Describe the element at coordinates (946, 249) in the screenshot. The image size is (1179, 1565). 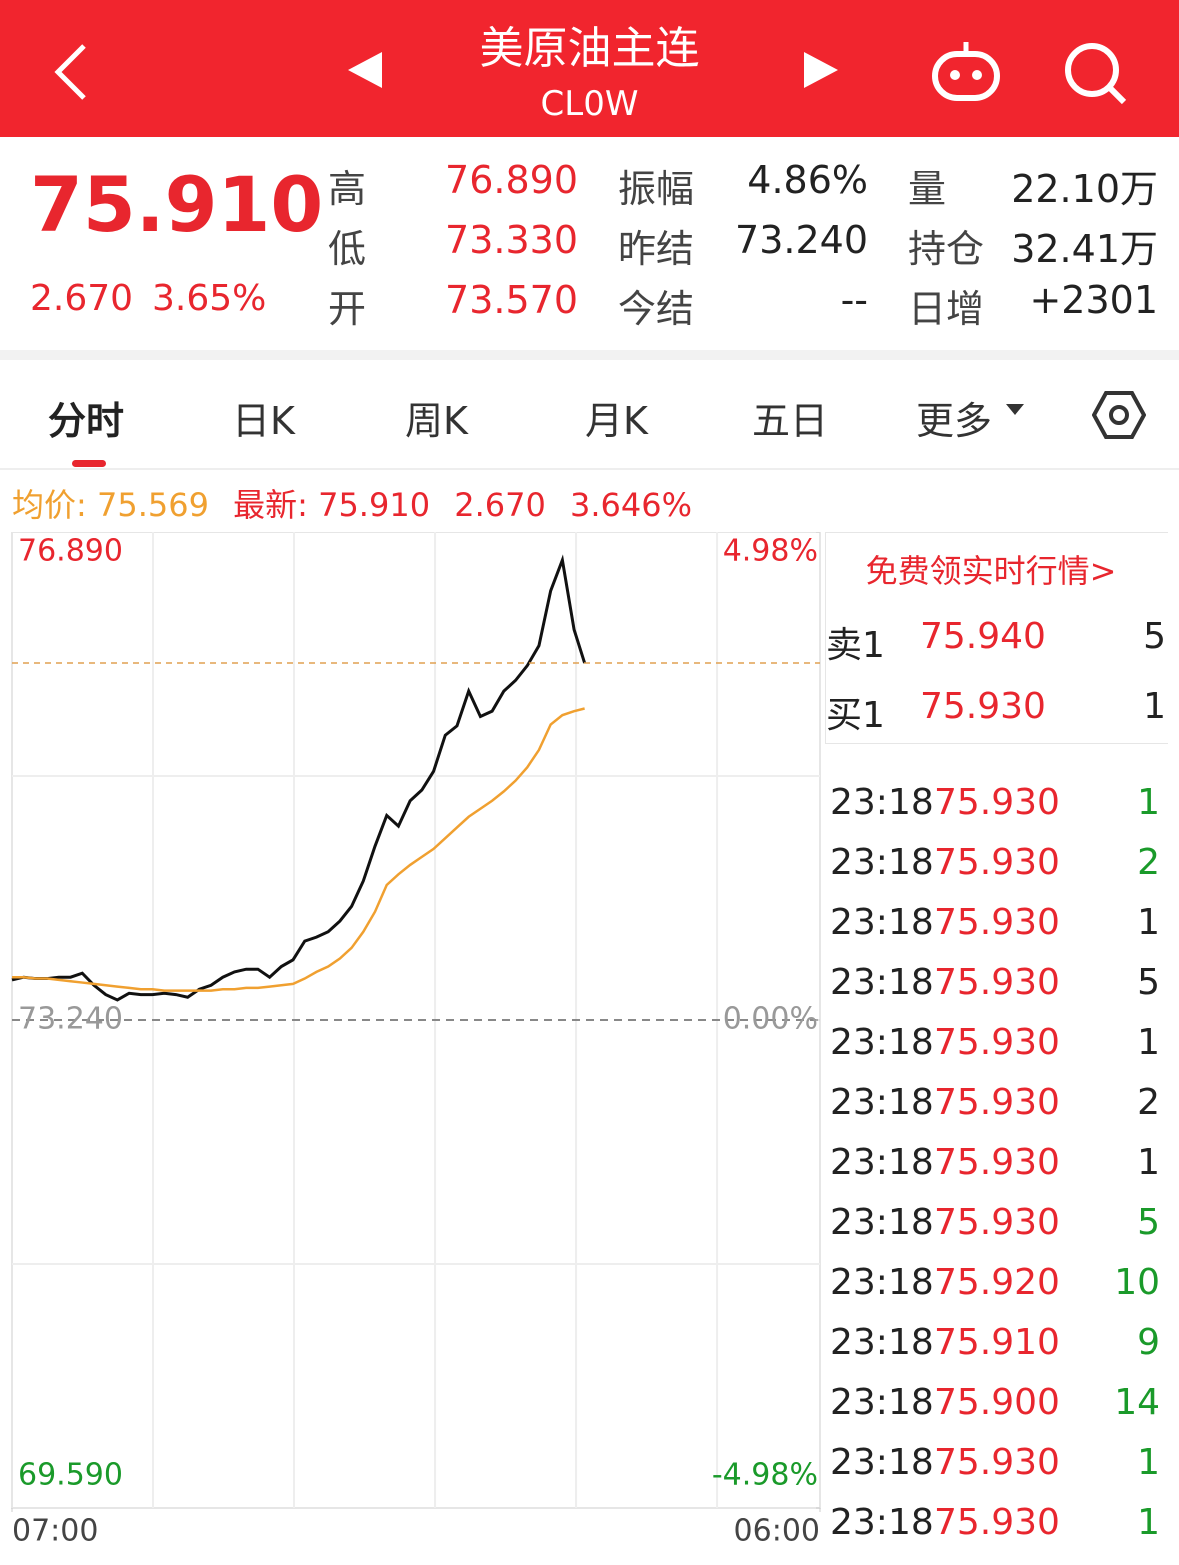
I see `stat-label: 持仓` at that location.